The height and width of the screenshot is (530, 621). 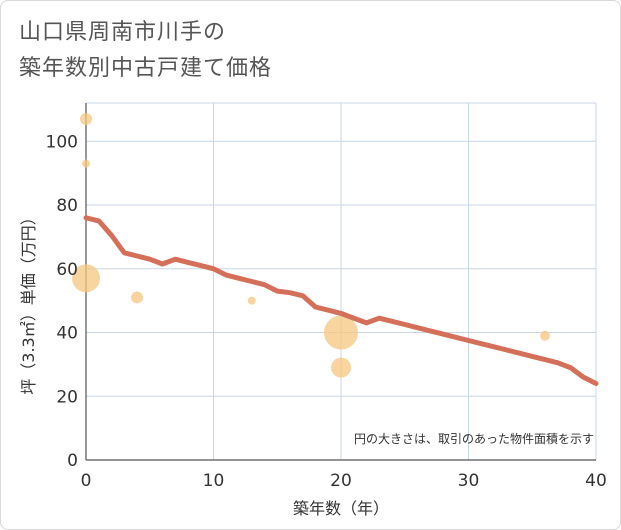 What do you see at coordinates (28, 301) in the screenshot?
I see `y-axis-label: 坪（3.3㎡）単価（万円）` at bounding box center [28, 301].